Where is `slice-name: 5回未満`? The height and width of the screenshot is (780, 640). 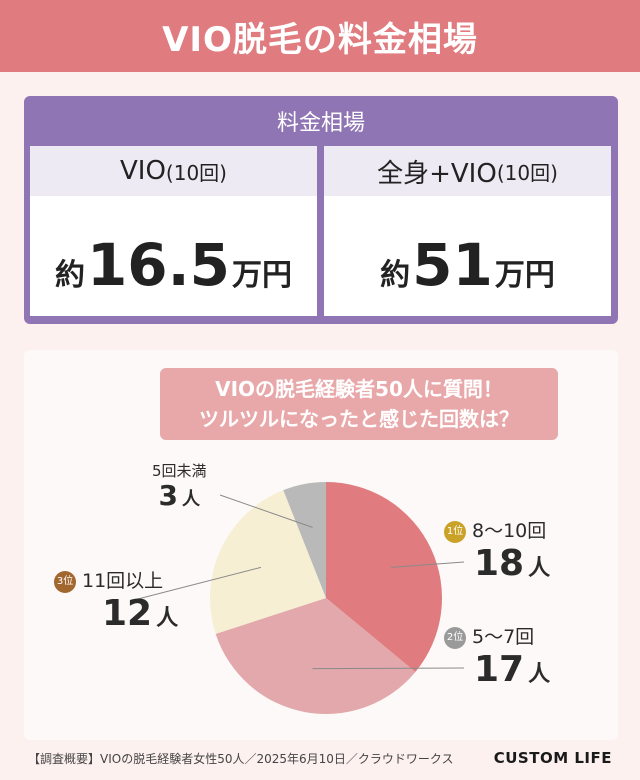 slice-name: 5回未満 is located at coordinates (179, 471).